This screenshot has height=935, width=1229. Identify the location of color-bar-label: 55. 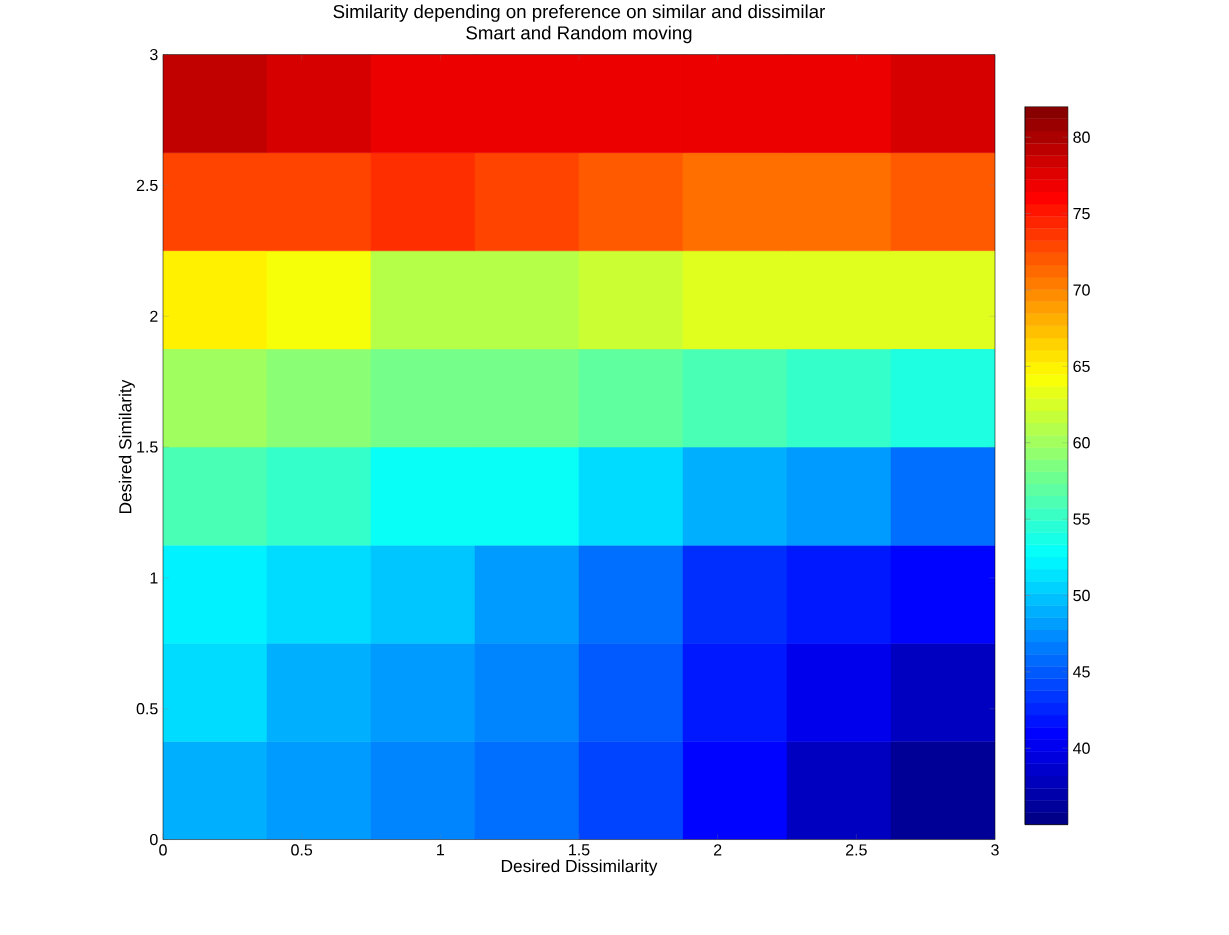
(1081, 519).